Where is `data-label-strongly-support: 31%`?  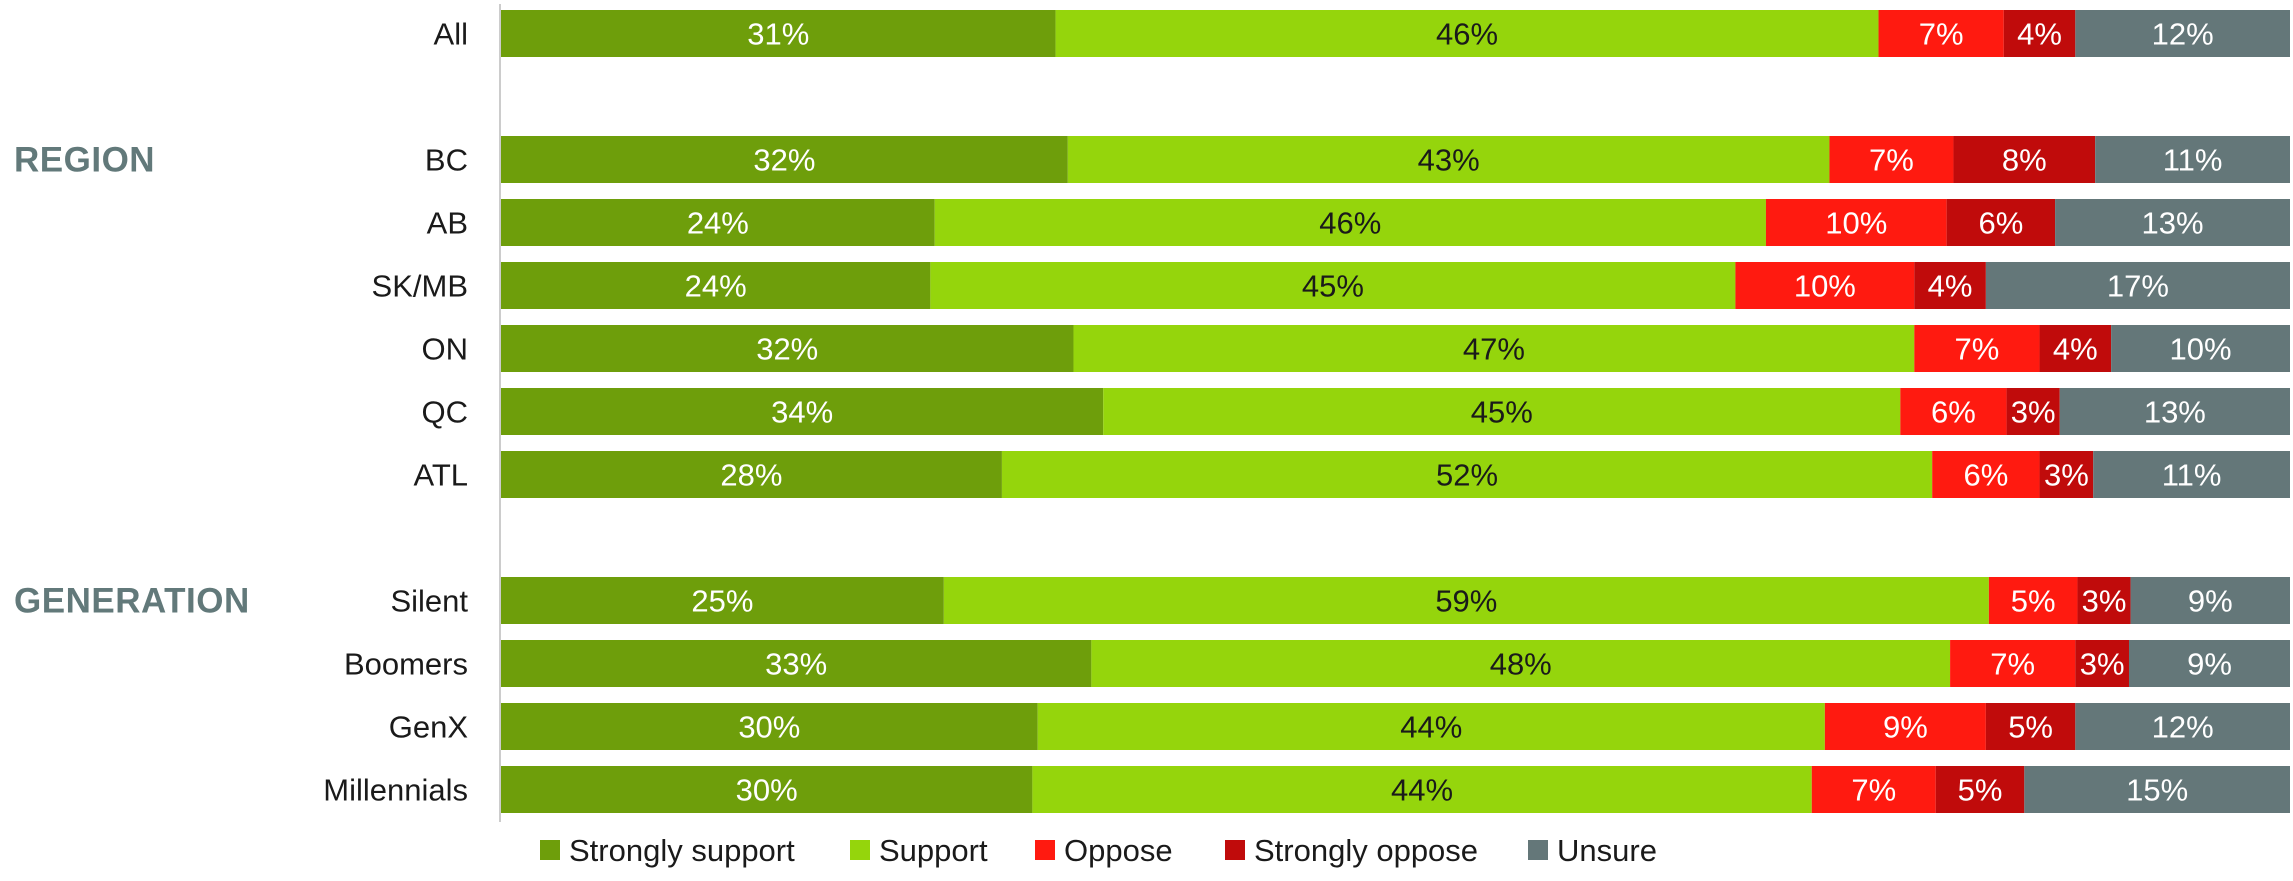
data-label-strongly-support: 31% is located at coordinates (778, 34).